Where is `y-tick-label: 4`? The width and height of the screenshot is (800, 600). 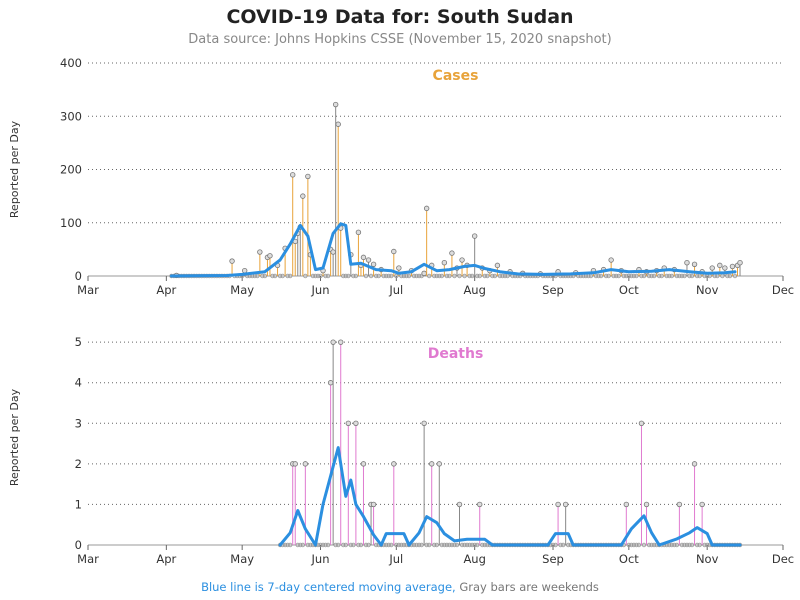
y-tick-label: 4 is located at coordinates (78, 383).